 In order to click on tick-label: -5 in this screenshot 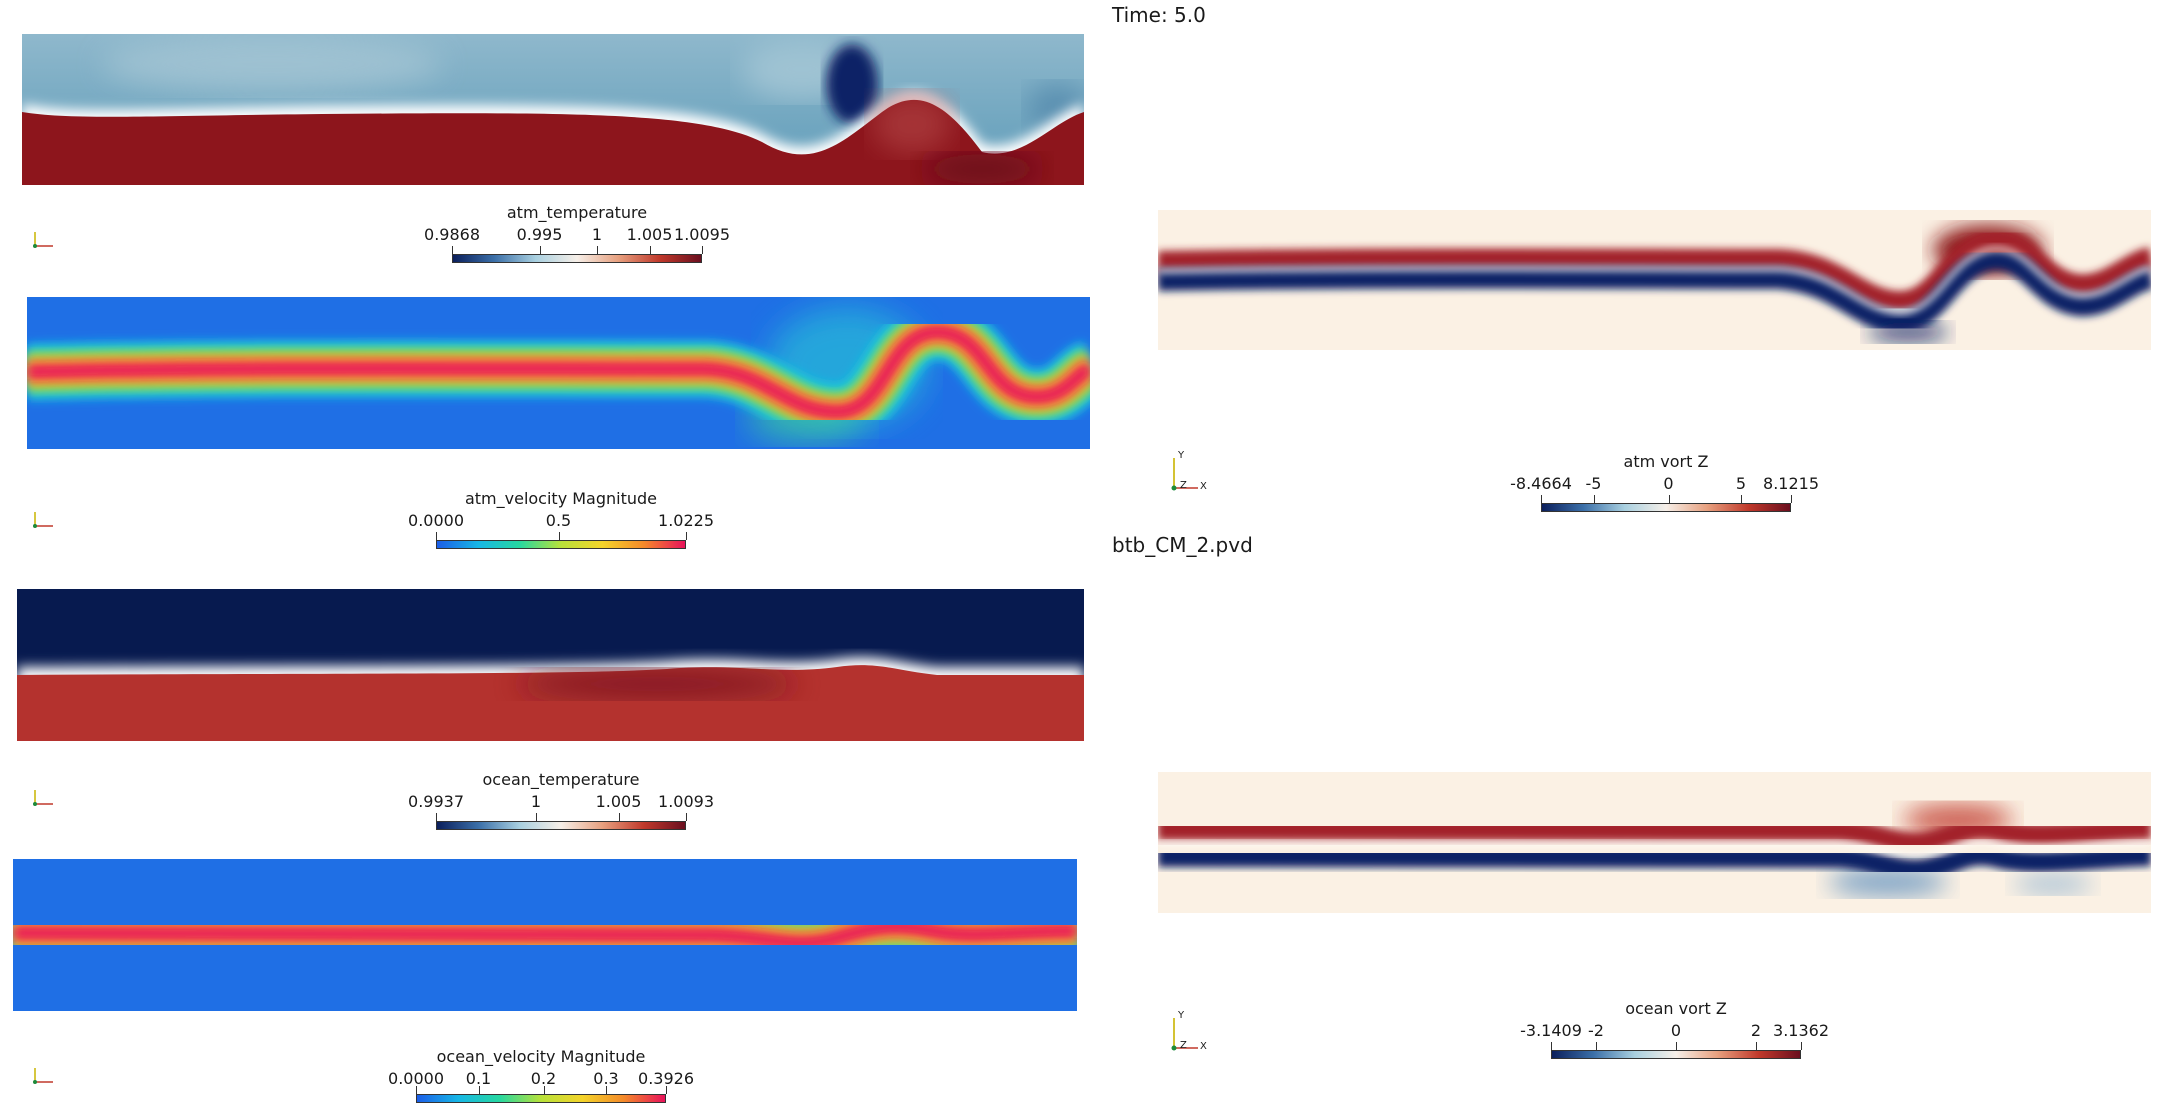, I will do `click(1593, 483)`.